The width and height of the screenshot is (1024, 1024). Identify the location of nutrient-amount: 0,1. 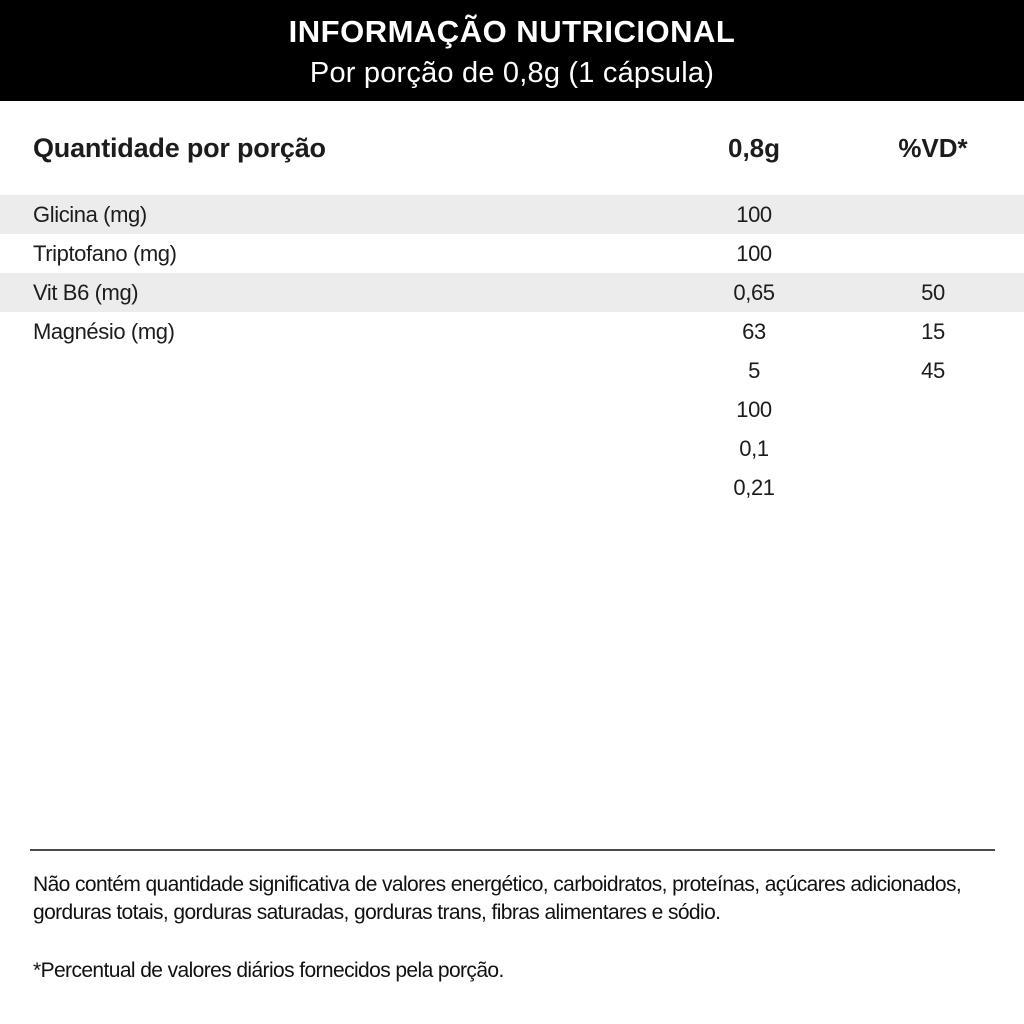
(754, 448).